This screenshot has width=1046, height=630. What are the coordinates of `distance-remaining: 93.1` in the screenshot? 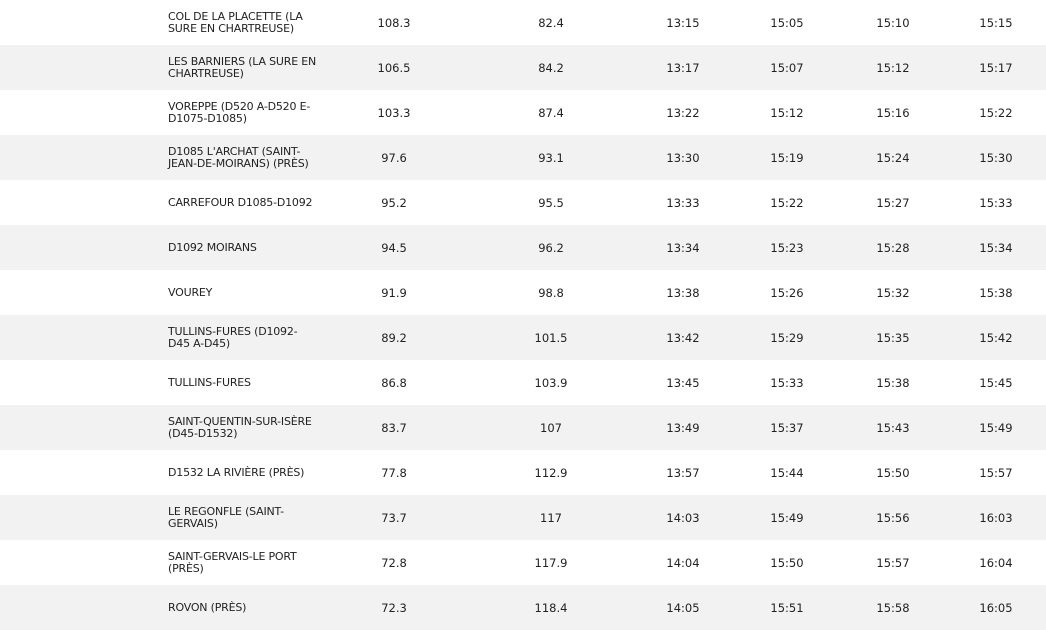 It's located at (551, 157).